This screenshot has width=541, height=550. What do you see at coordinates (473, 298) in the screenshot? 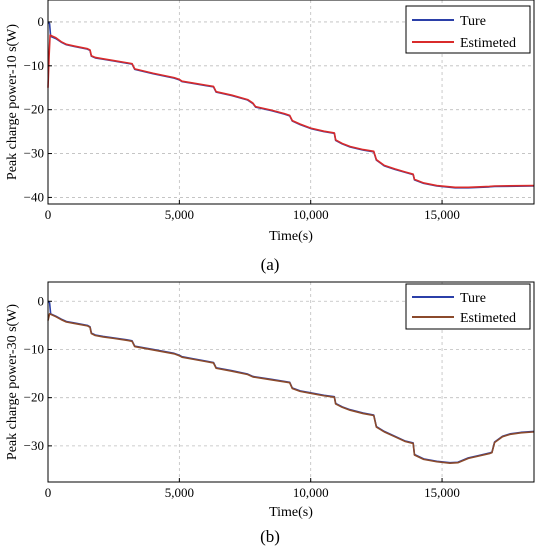
I see `legend-label-ture-b: Ture` at bounding box center [473, 298].